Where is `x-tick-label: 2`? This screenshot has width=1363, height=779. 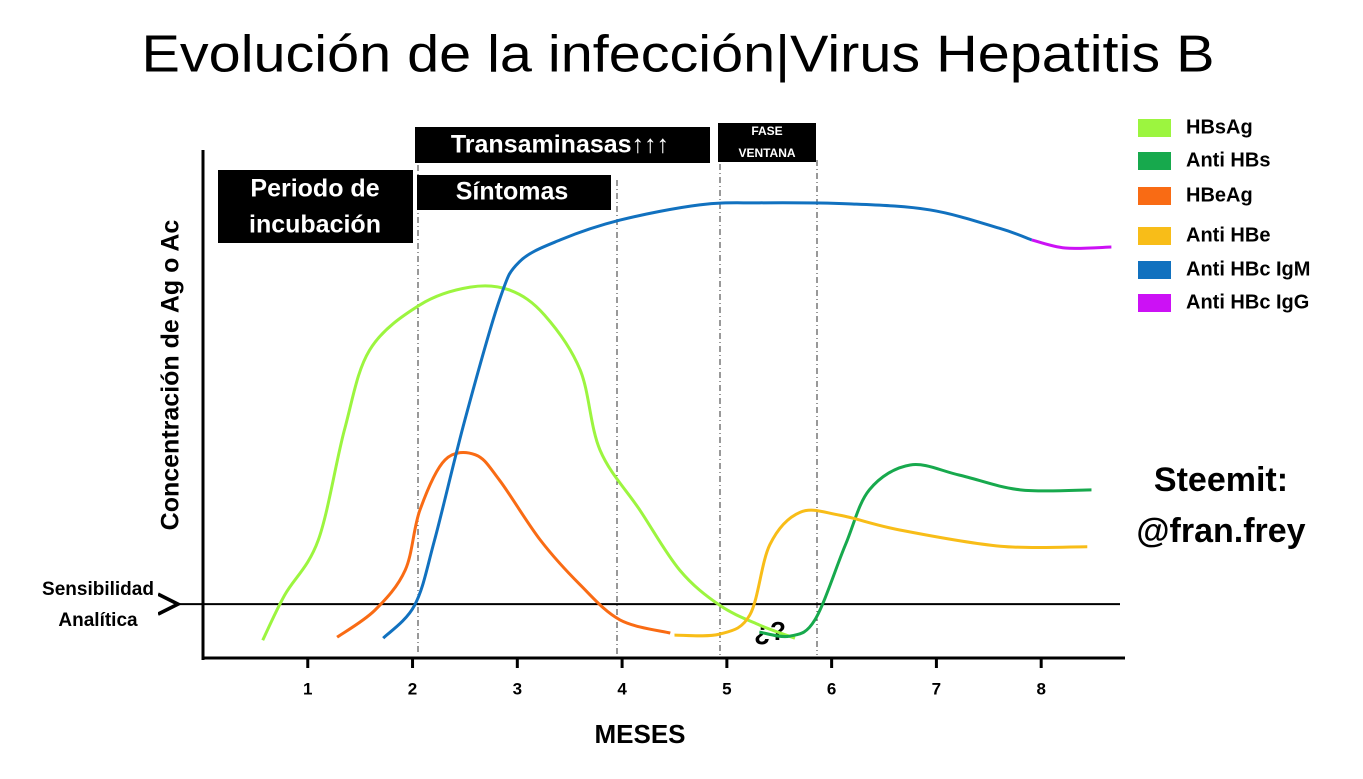
x-tick-label: 2 is located at coordinates (412, 688).